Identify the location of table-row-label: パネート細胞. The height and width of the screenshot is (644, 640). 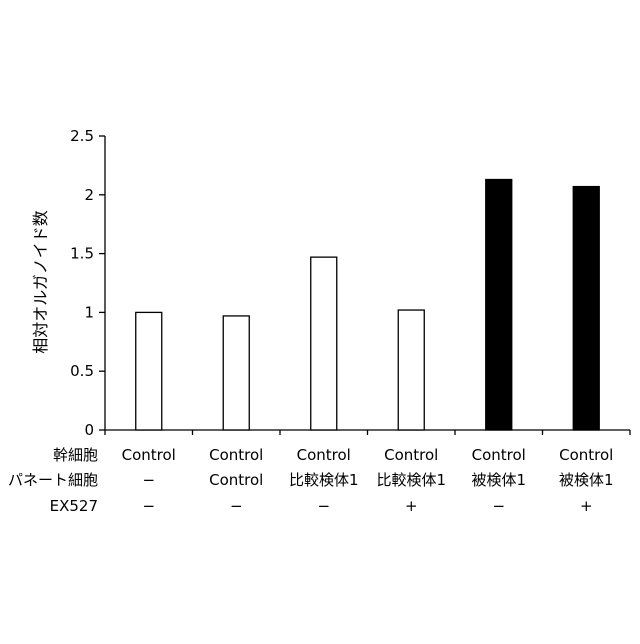
(53, 480).